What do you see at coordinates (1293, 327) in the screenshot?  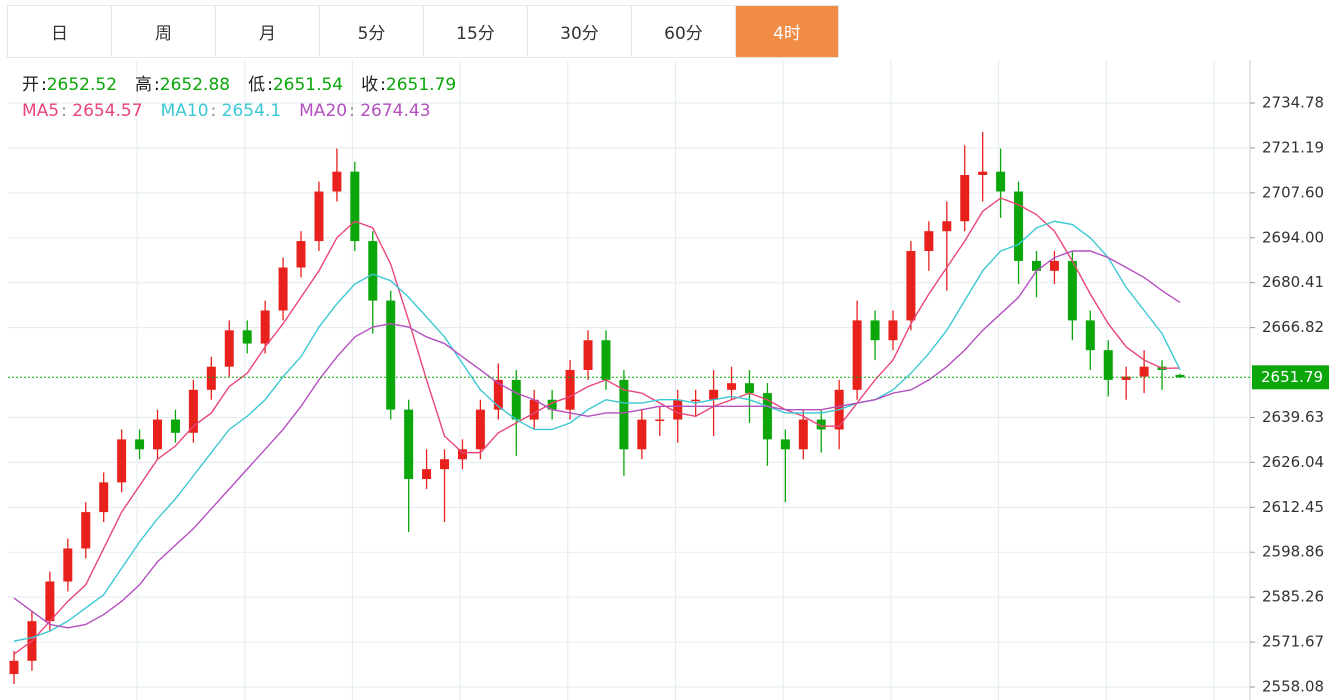 I see `y-tick-label: 2666.82` at bounding box center [1293, 327].